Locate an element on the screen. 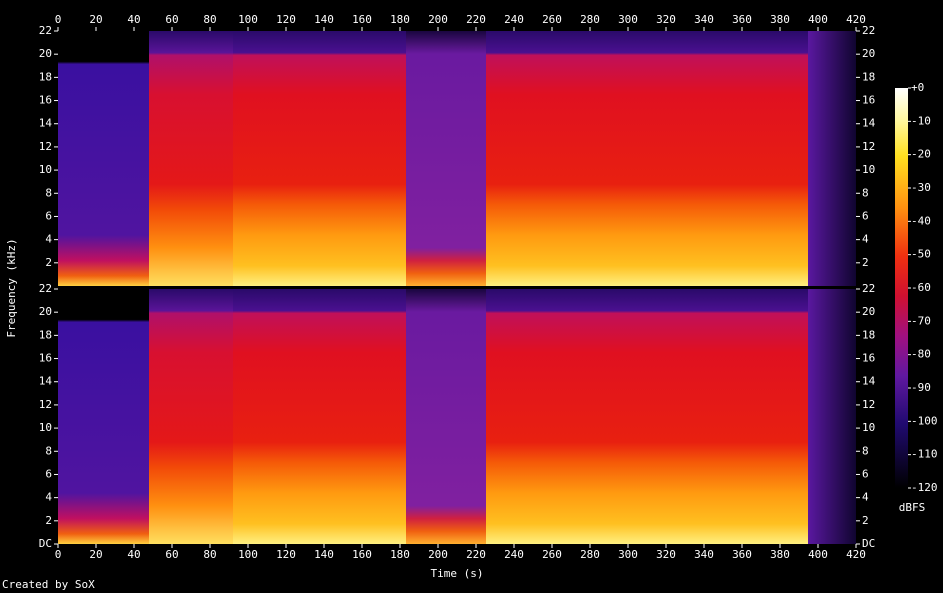 This screenshot has width=943, height=593. colorbar-tick-label: -100 is located at coordinates (924, 420).